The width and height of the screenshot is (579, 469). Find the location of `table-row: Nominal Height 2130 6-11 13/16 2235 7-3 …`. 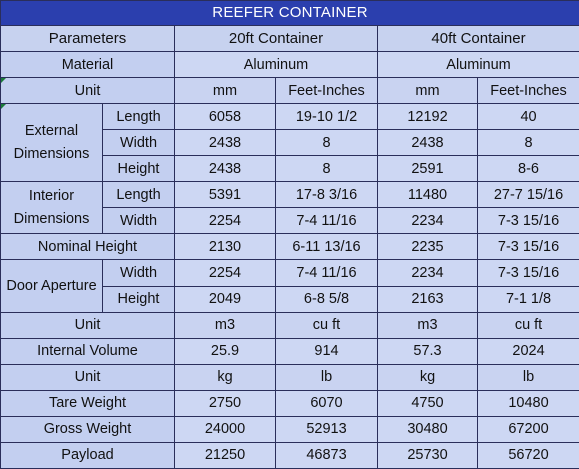

table-row: Nominal Height 2130 6-11 13/16 2235 7-3 … is located at coordinates (289, 247).